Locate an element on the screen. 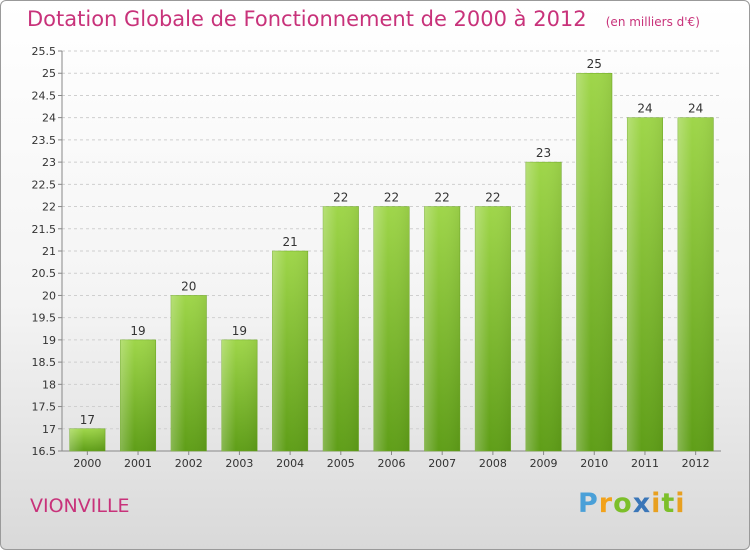 This screenshot has width=750, height=550. proxiti-logo: Proxiti is located at coordinates (632, 503).